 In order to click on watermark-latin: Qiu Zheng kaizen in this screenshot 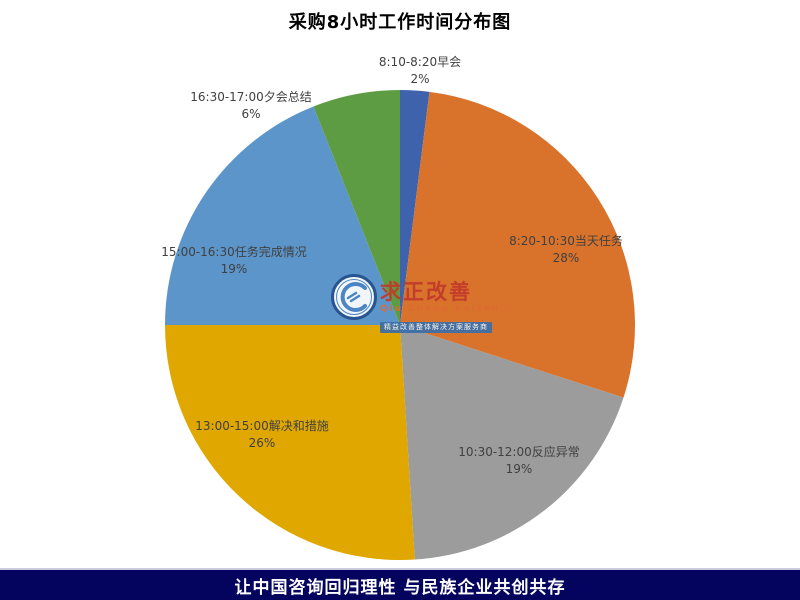, I will do `click(440, 309)`.